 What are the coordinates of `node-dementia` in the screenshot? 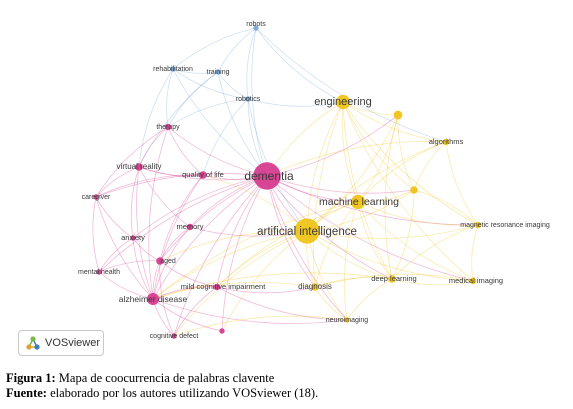 It's located at (267, 176).